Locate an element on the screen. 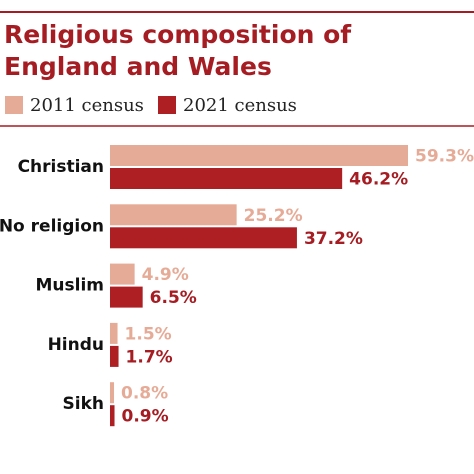 The image size is (474, 474). chart-title: England and Wales is located at coordinates (138, 66).